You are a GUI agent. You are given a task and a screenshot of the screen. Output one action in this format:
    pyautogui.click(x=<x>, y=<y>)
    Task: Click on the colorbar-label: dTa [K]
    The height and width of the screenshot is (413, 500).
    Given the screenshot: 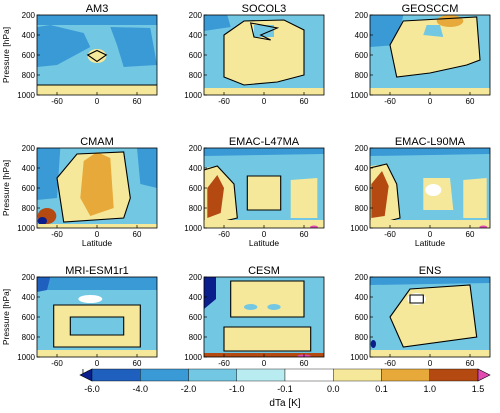 What is the action you would take?
    pyautogui.click(x=284, y=403)
    